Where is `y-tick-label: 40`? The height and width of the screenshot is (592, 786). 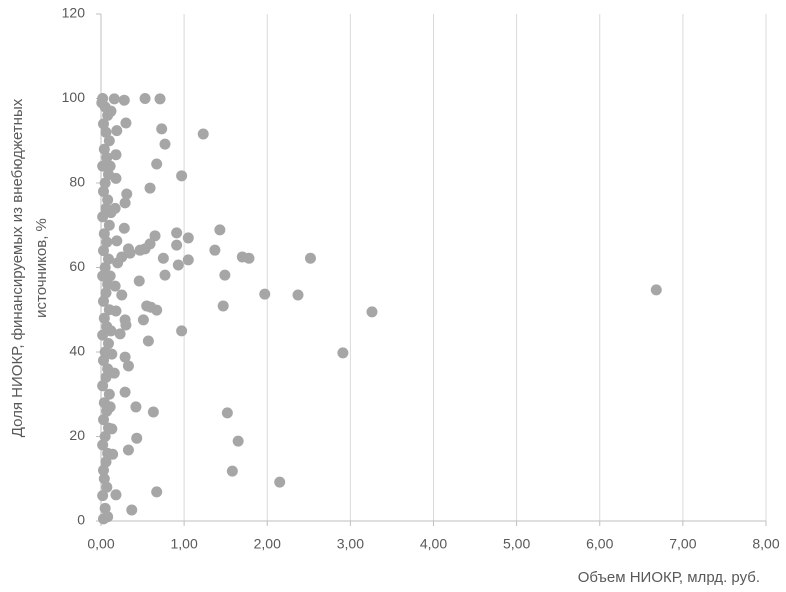
y-tick-label: 40 is located at coordinates (77, 351).